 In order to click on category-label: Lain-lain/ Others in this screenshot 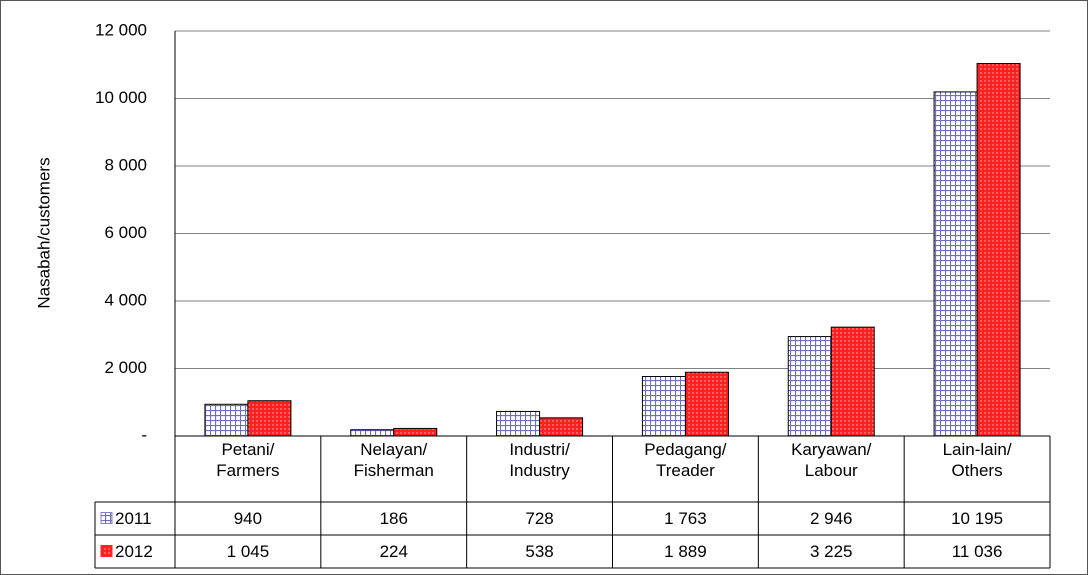, I will do `click(977, 460)`.